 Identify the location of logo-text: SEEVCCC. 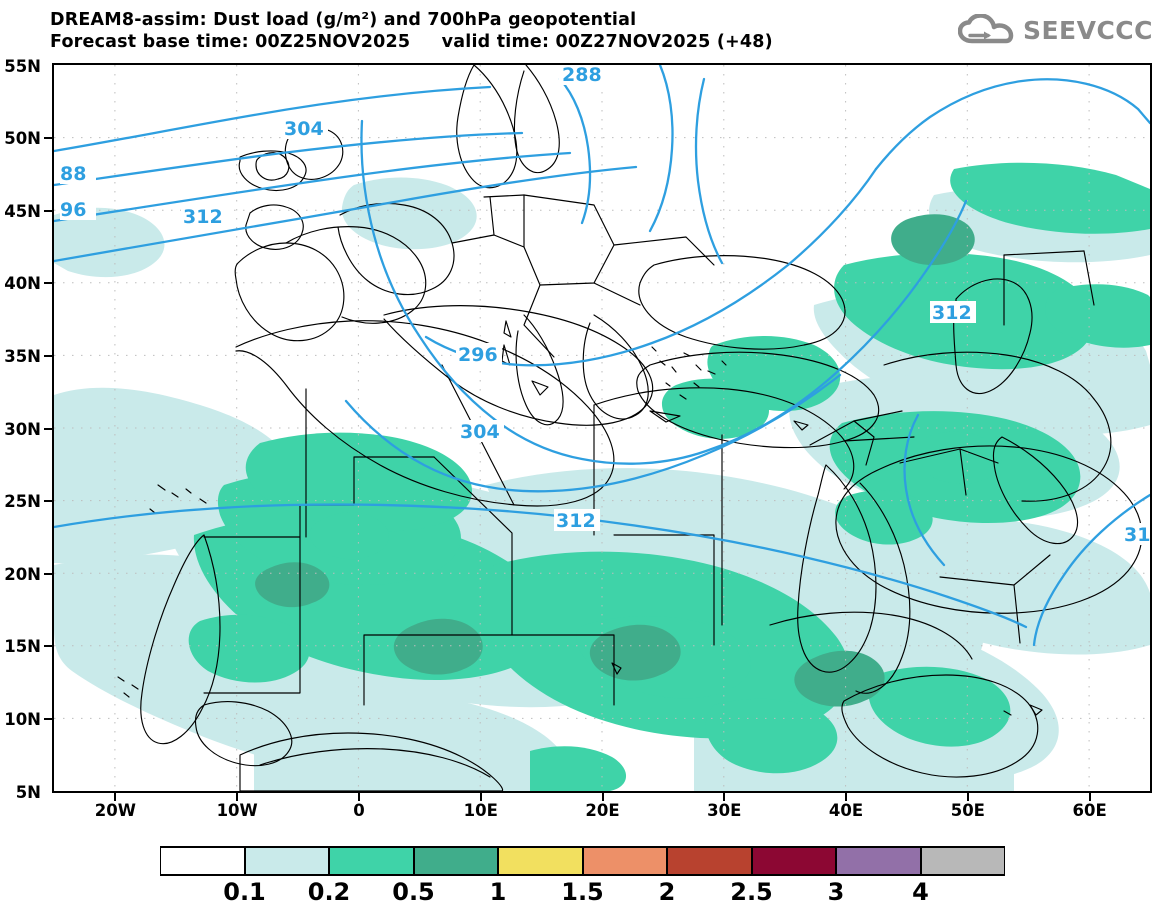
(1087, 30).